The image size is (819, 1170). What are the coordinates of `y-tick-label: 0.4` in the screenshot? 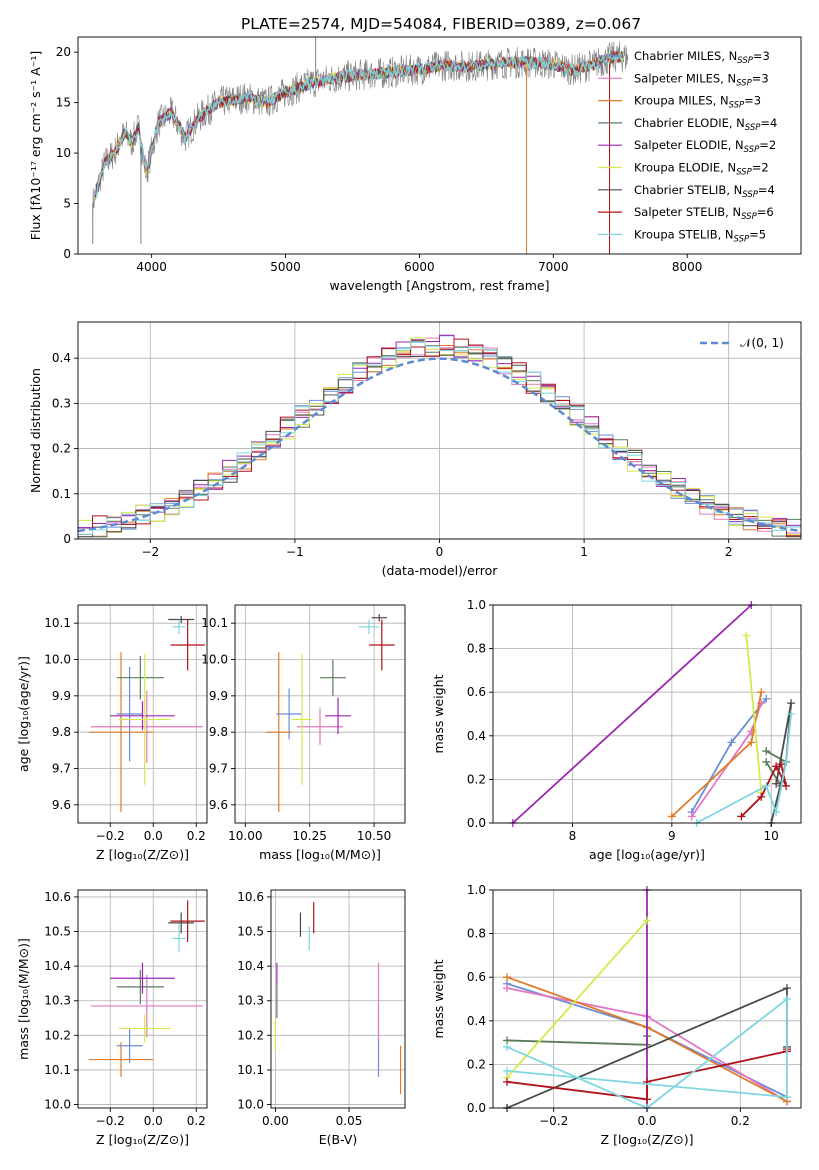 It's located at (61, 358).